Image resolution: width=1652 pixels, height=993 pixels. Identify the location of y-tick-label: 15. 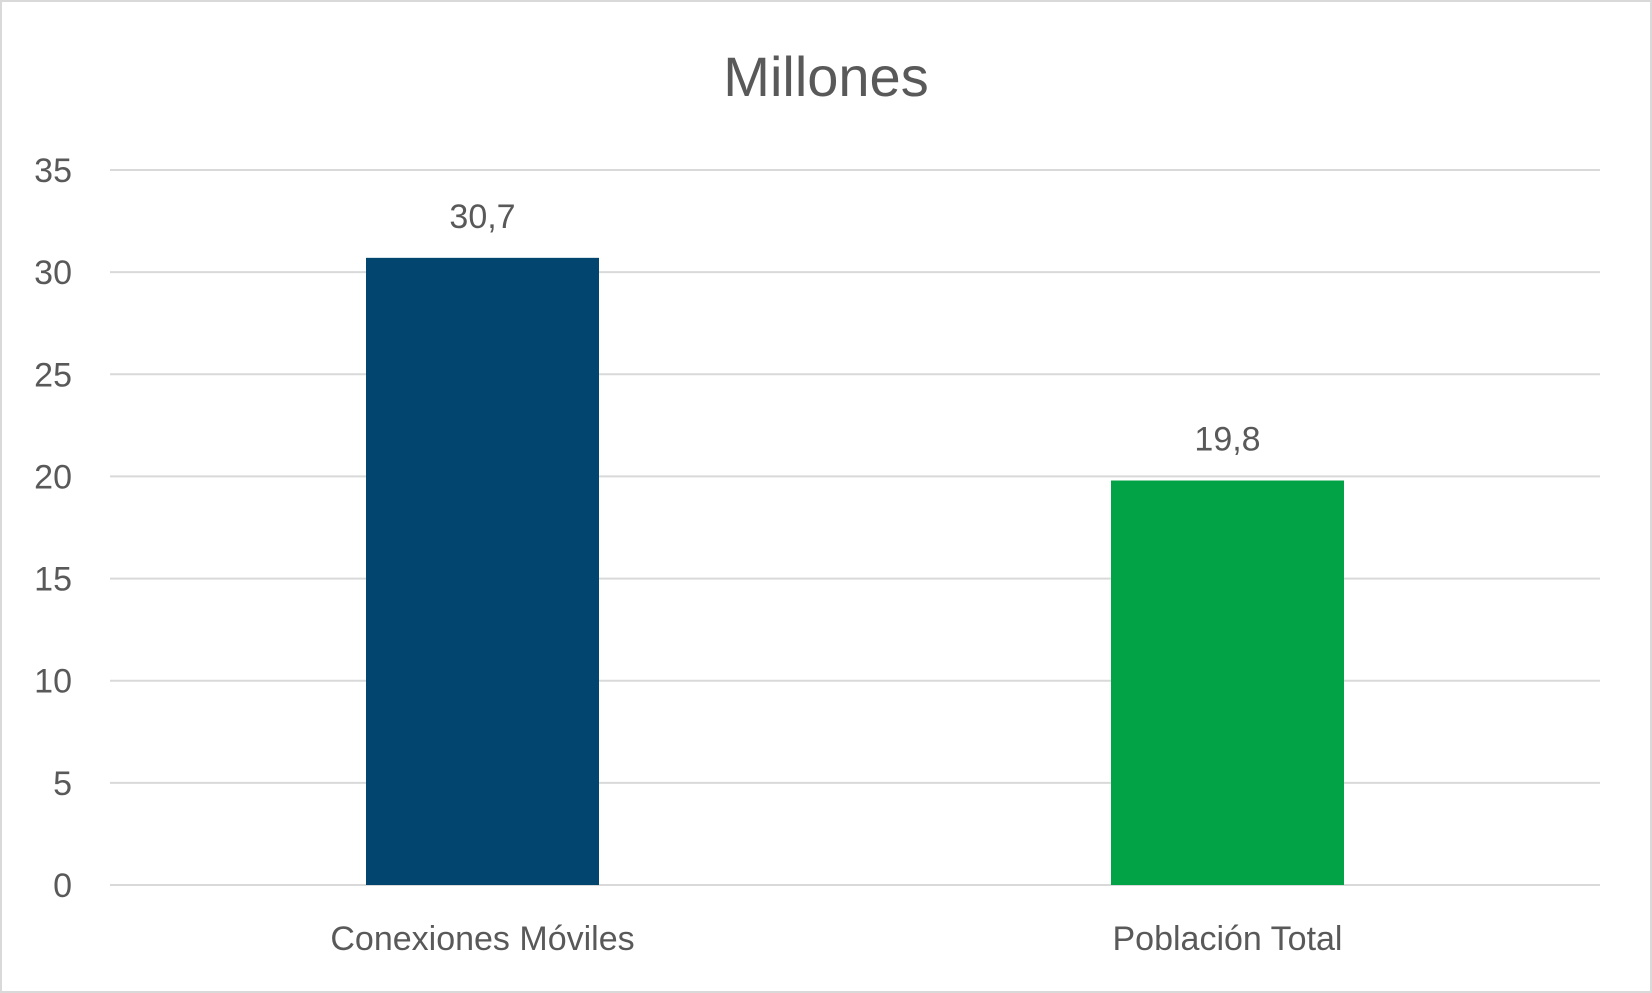
(53, 580).